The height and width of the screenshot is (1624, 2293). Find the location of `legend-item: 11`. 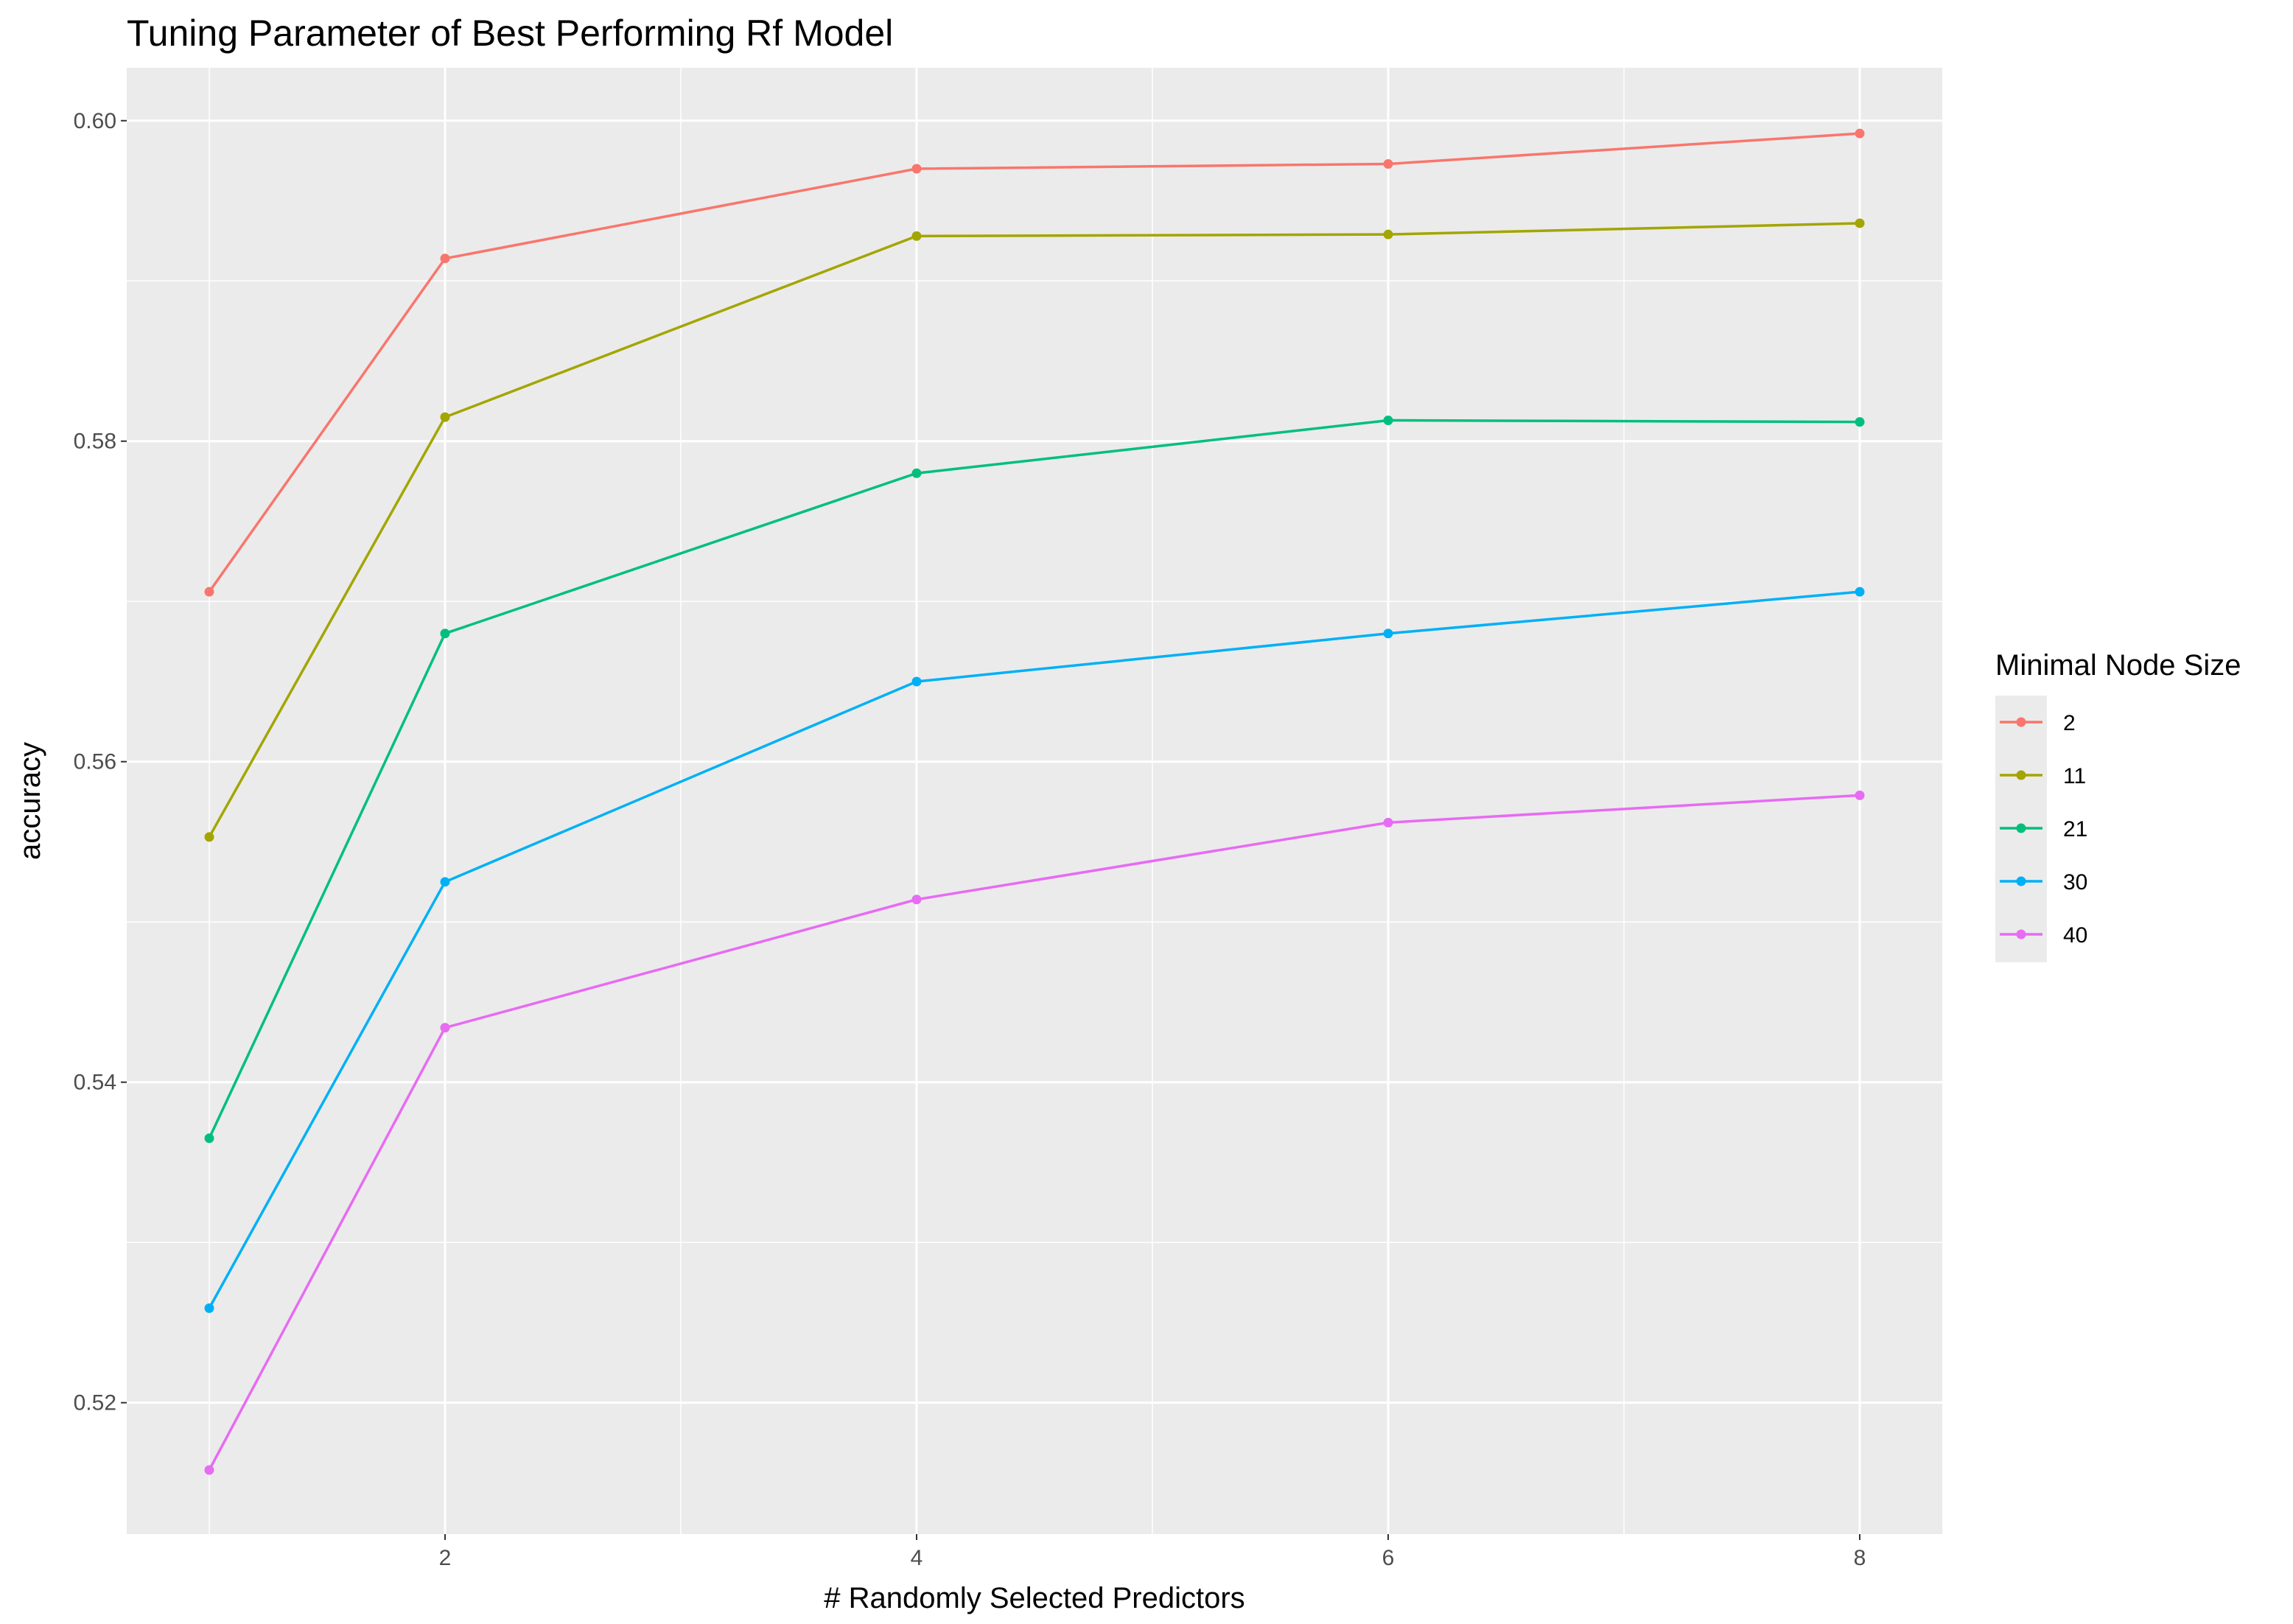

legend-item: 11 is located at coordinates (2043, 776).